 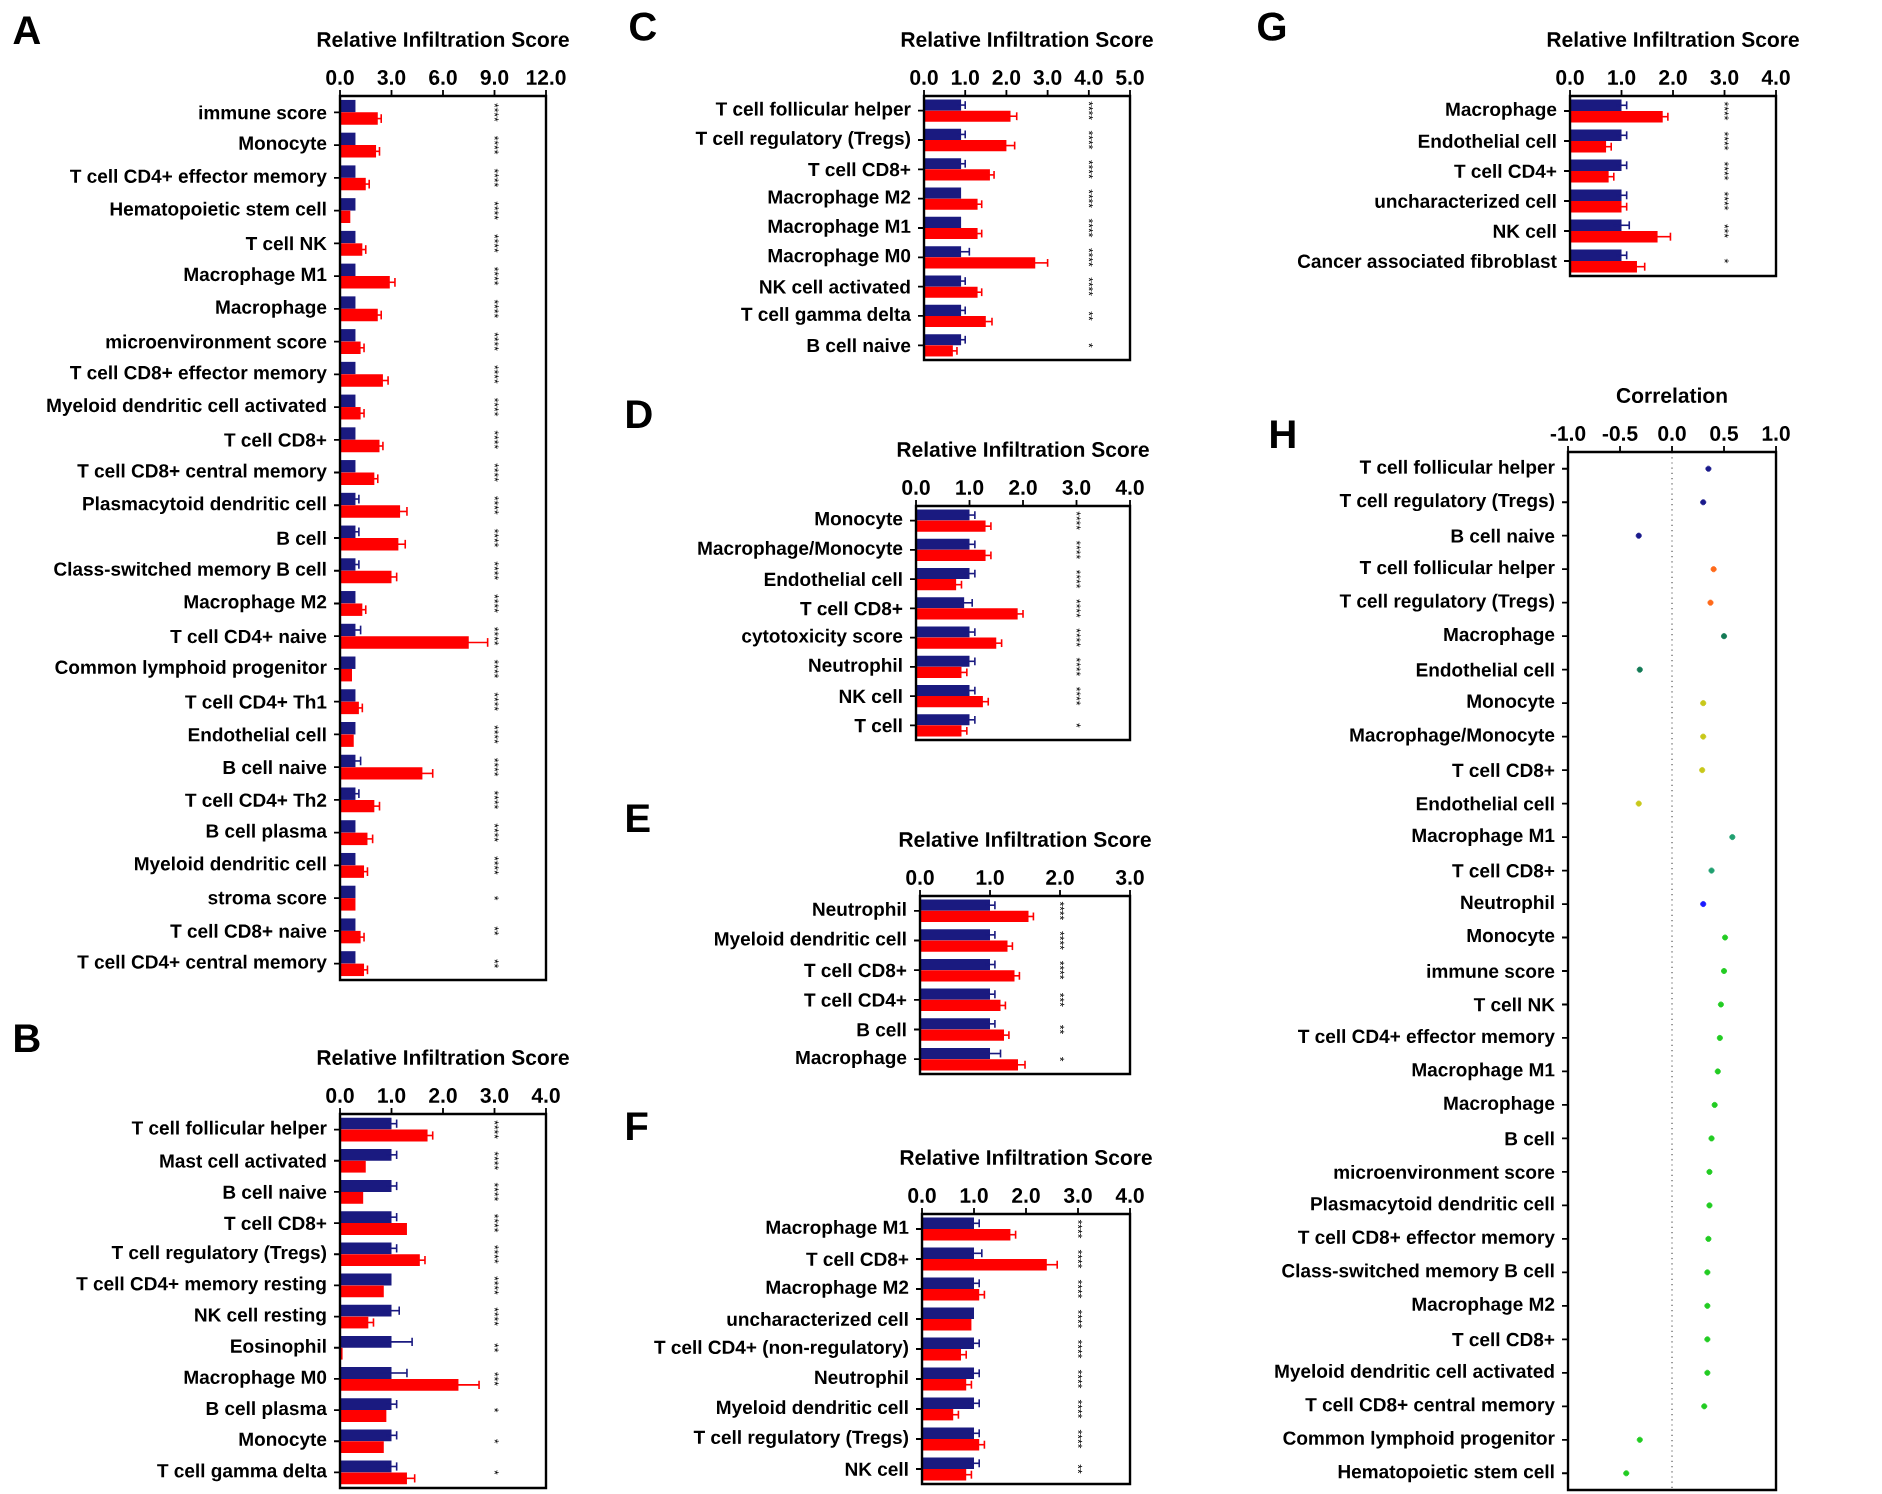 I want to click on y-tick-label: immune score, so click(x=1491, y=971).